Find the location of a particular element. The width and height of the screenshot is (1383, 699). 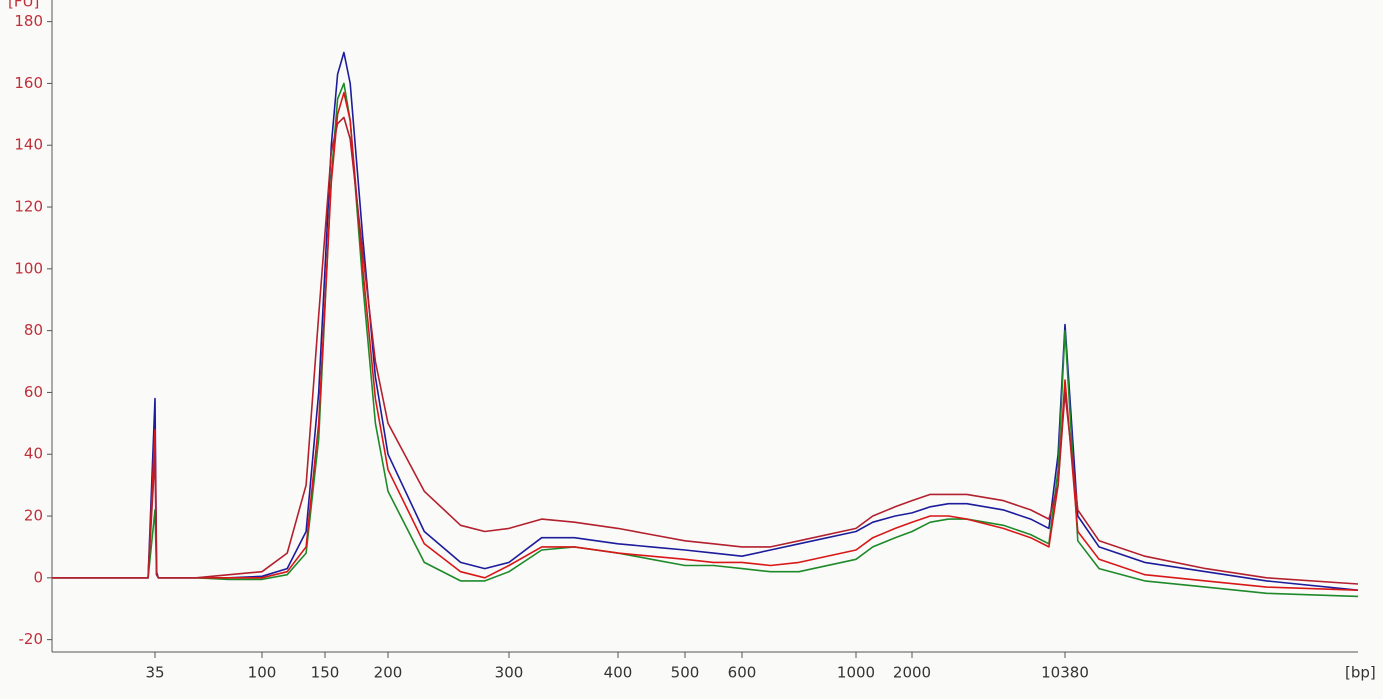

y-tick-label: 160 is located at coordinates (28, 83).